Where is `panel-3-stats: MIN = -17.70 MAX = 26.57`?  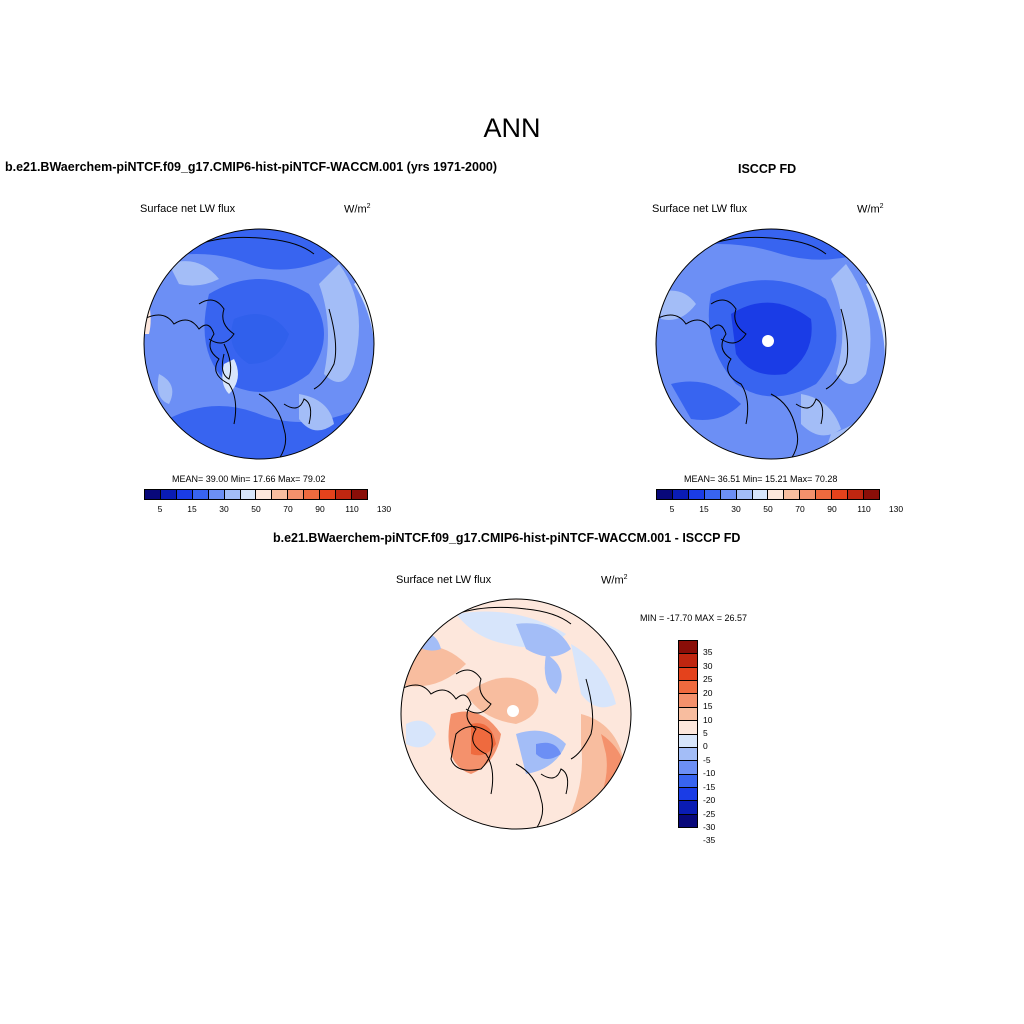
panel-3-stats: MIN = -17.70 MAX = 26.57 is located at coordinates (694, 618).